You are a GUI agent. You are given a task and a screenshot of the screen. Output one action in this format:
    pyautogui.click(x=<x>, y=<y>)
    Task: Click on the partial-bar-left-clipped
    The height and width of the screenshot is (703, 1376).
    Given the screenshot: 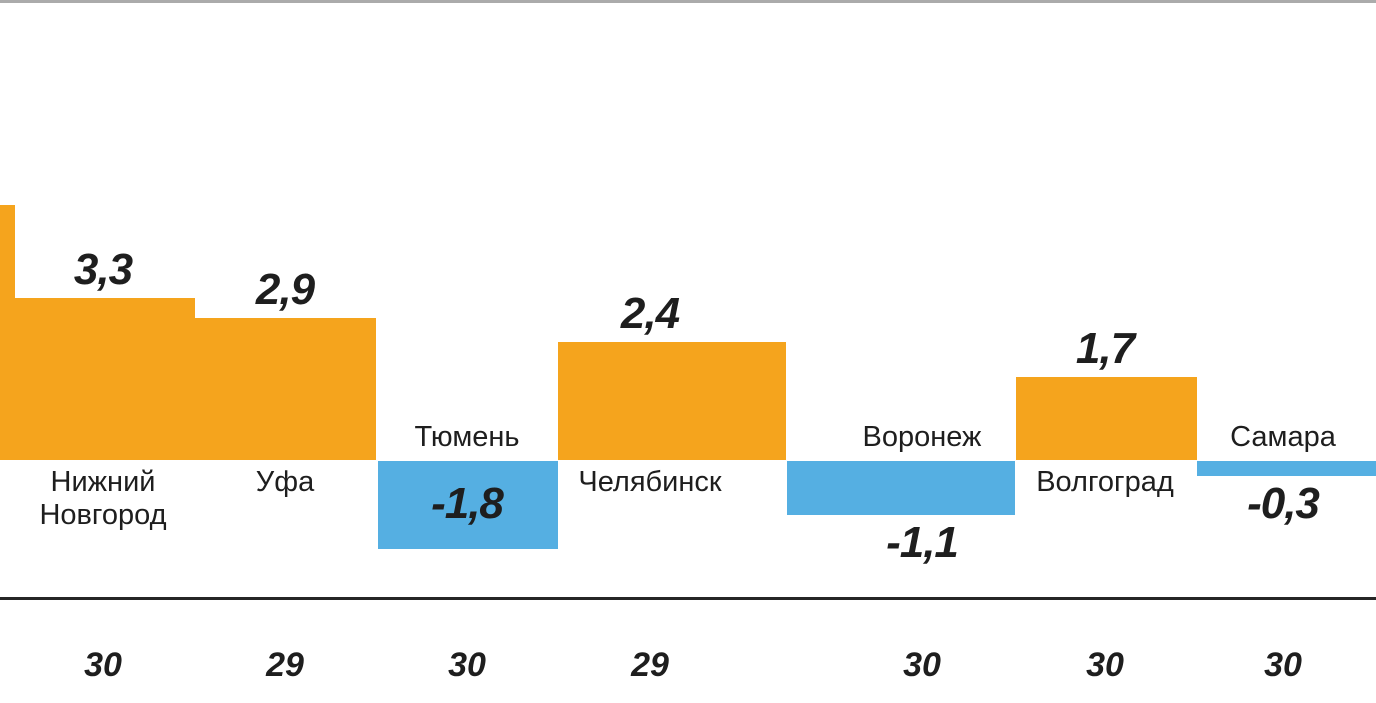 What is the action you would take?
    pyautogui.click(x=7, y=332)
    